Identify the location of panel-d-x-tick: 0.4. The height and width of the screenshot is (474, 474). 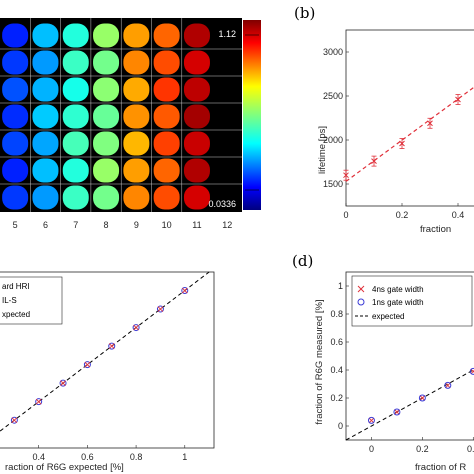
(470, 449).